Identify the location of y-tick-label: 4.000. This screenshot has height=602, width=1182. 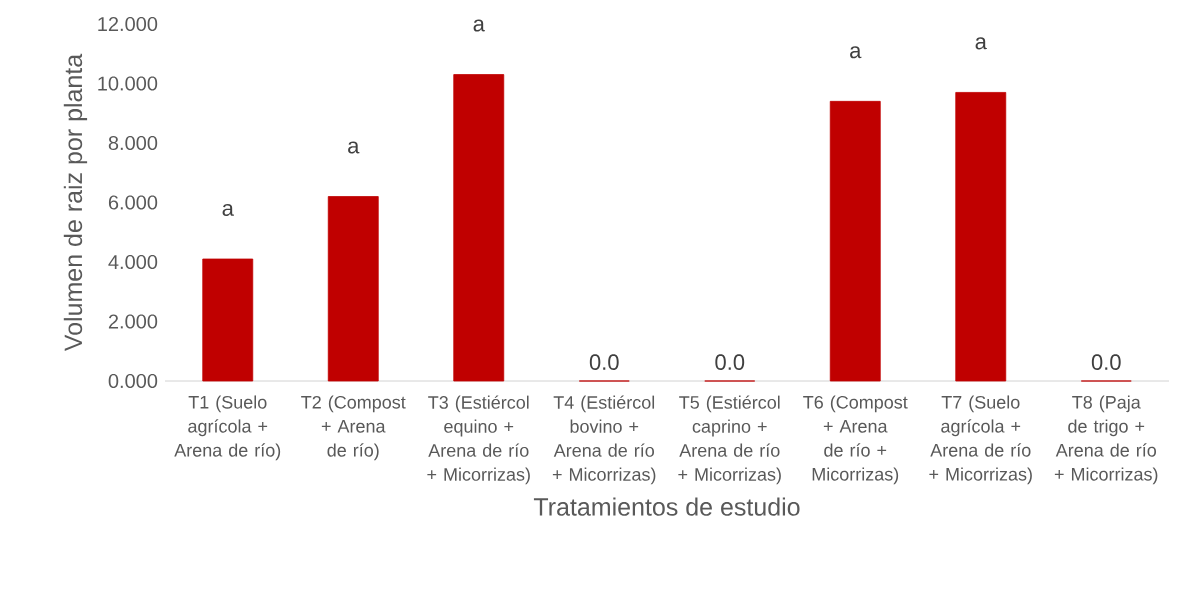
(133, 262).